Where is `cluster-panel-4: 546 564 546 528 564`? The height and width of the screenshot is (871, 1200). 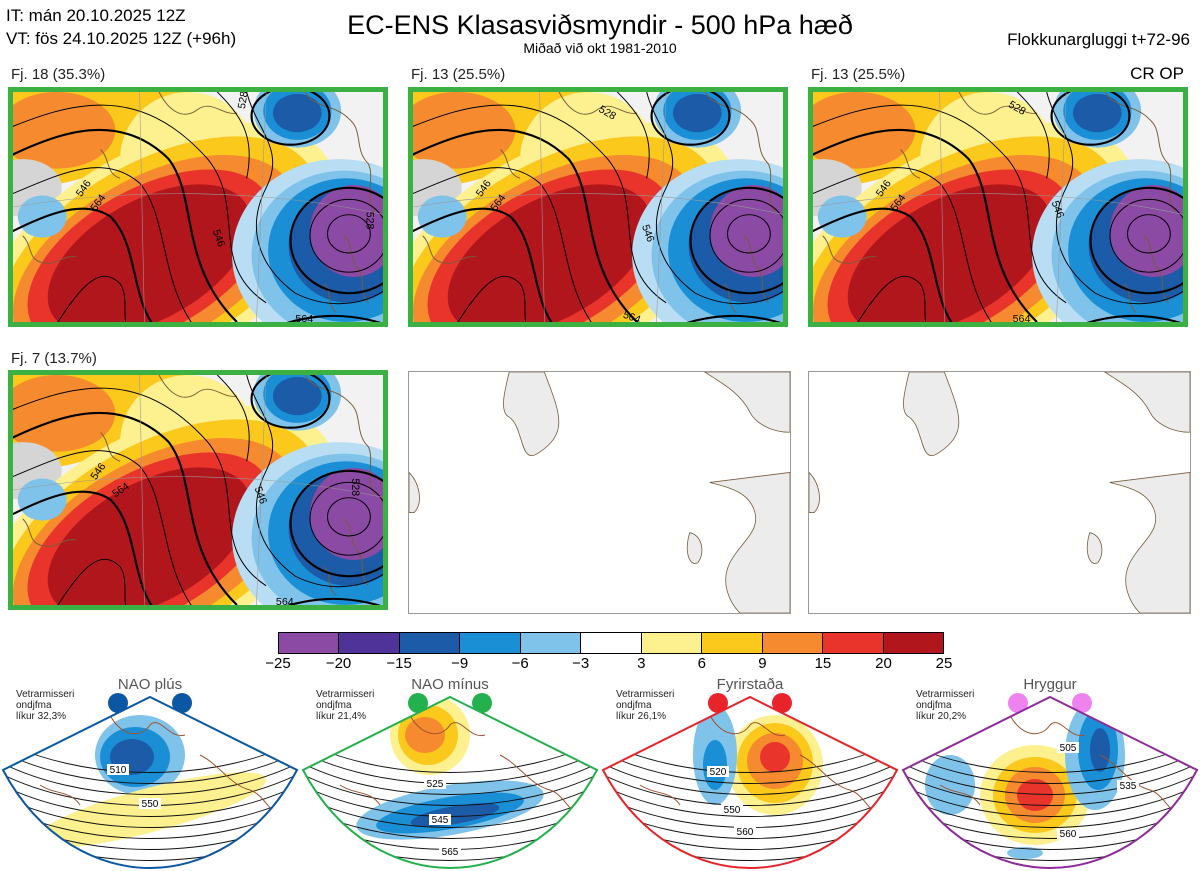
cluster-panel-4: 546 564 546 528 564 is located at coordinates (198, 490).